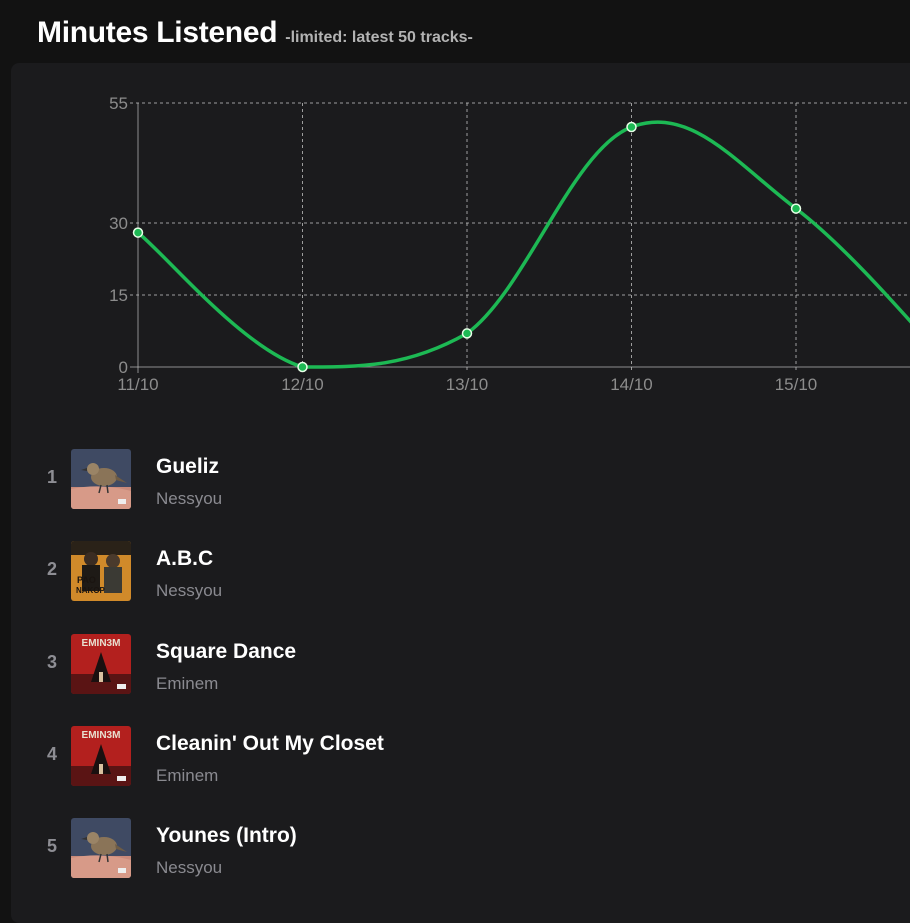 The height and width of the screenshot is (923, 910). Describe the element at coordinates (185, 559) in the screenshot. I see `track-title: A.B.C` at that location.